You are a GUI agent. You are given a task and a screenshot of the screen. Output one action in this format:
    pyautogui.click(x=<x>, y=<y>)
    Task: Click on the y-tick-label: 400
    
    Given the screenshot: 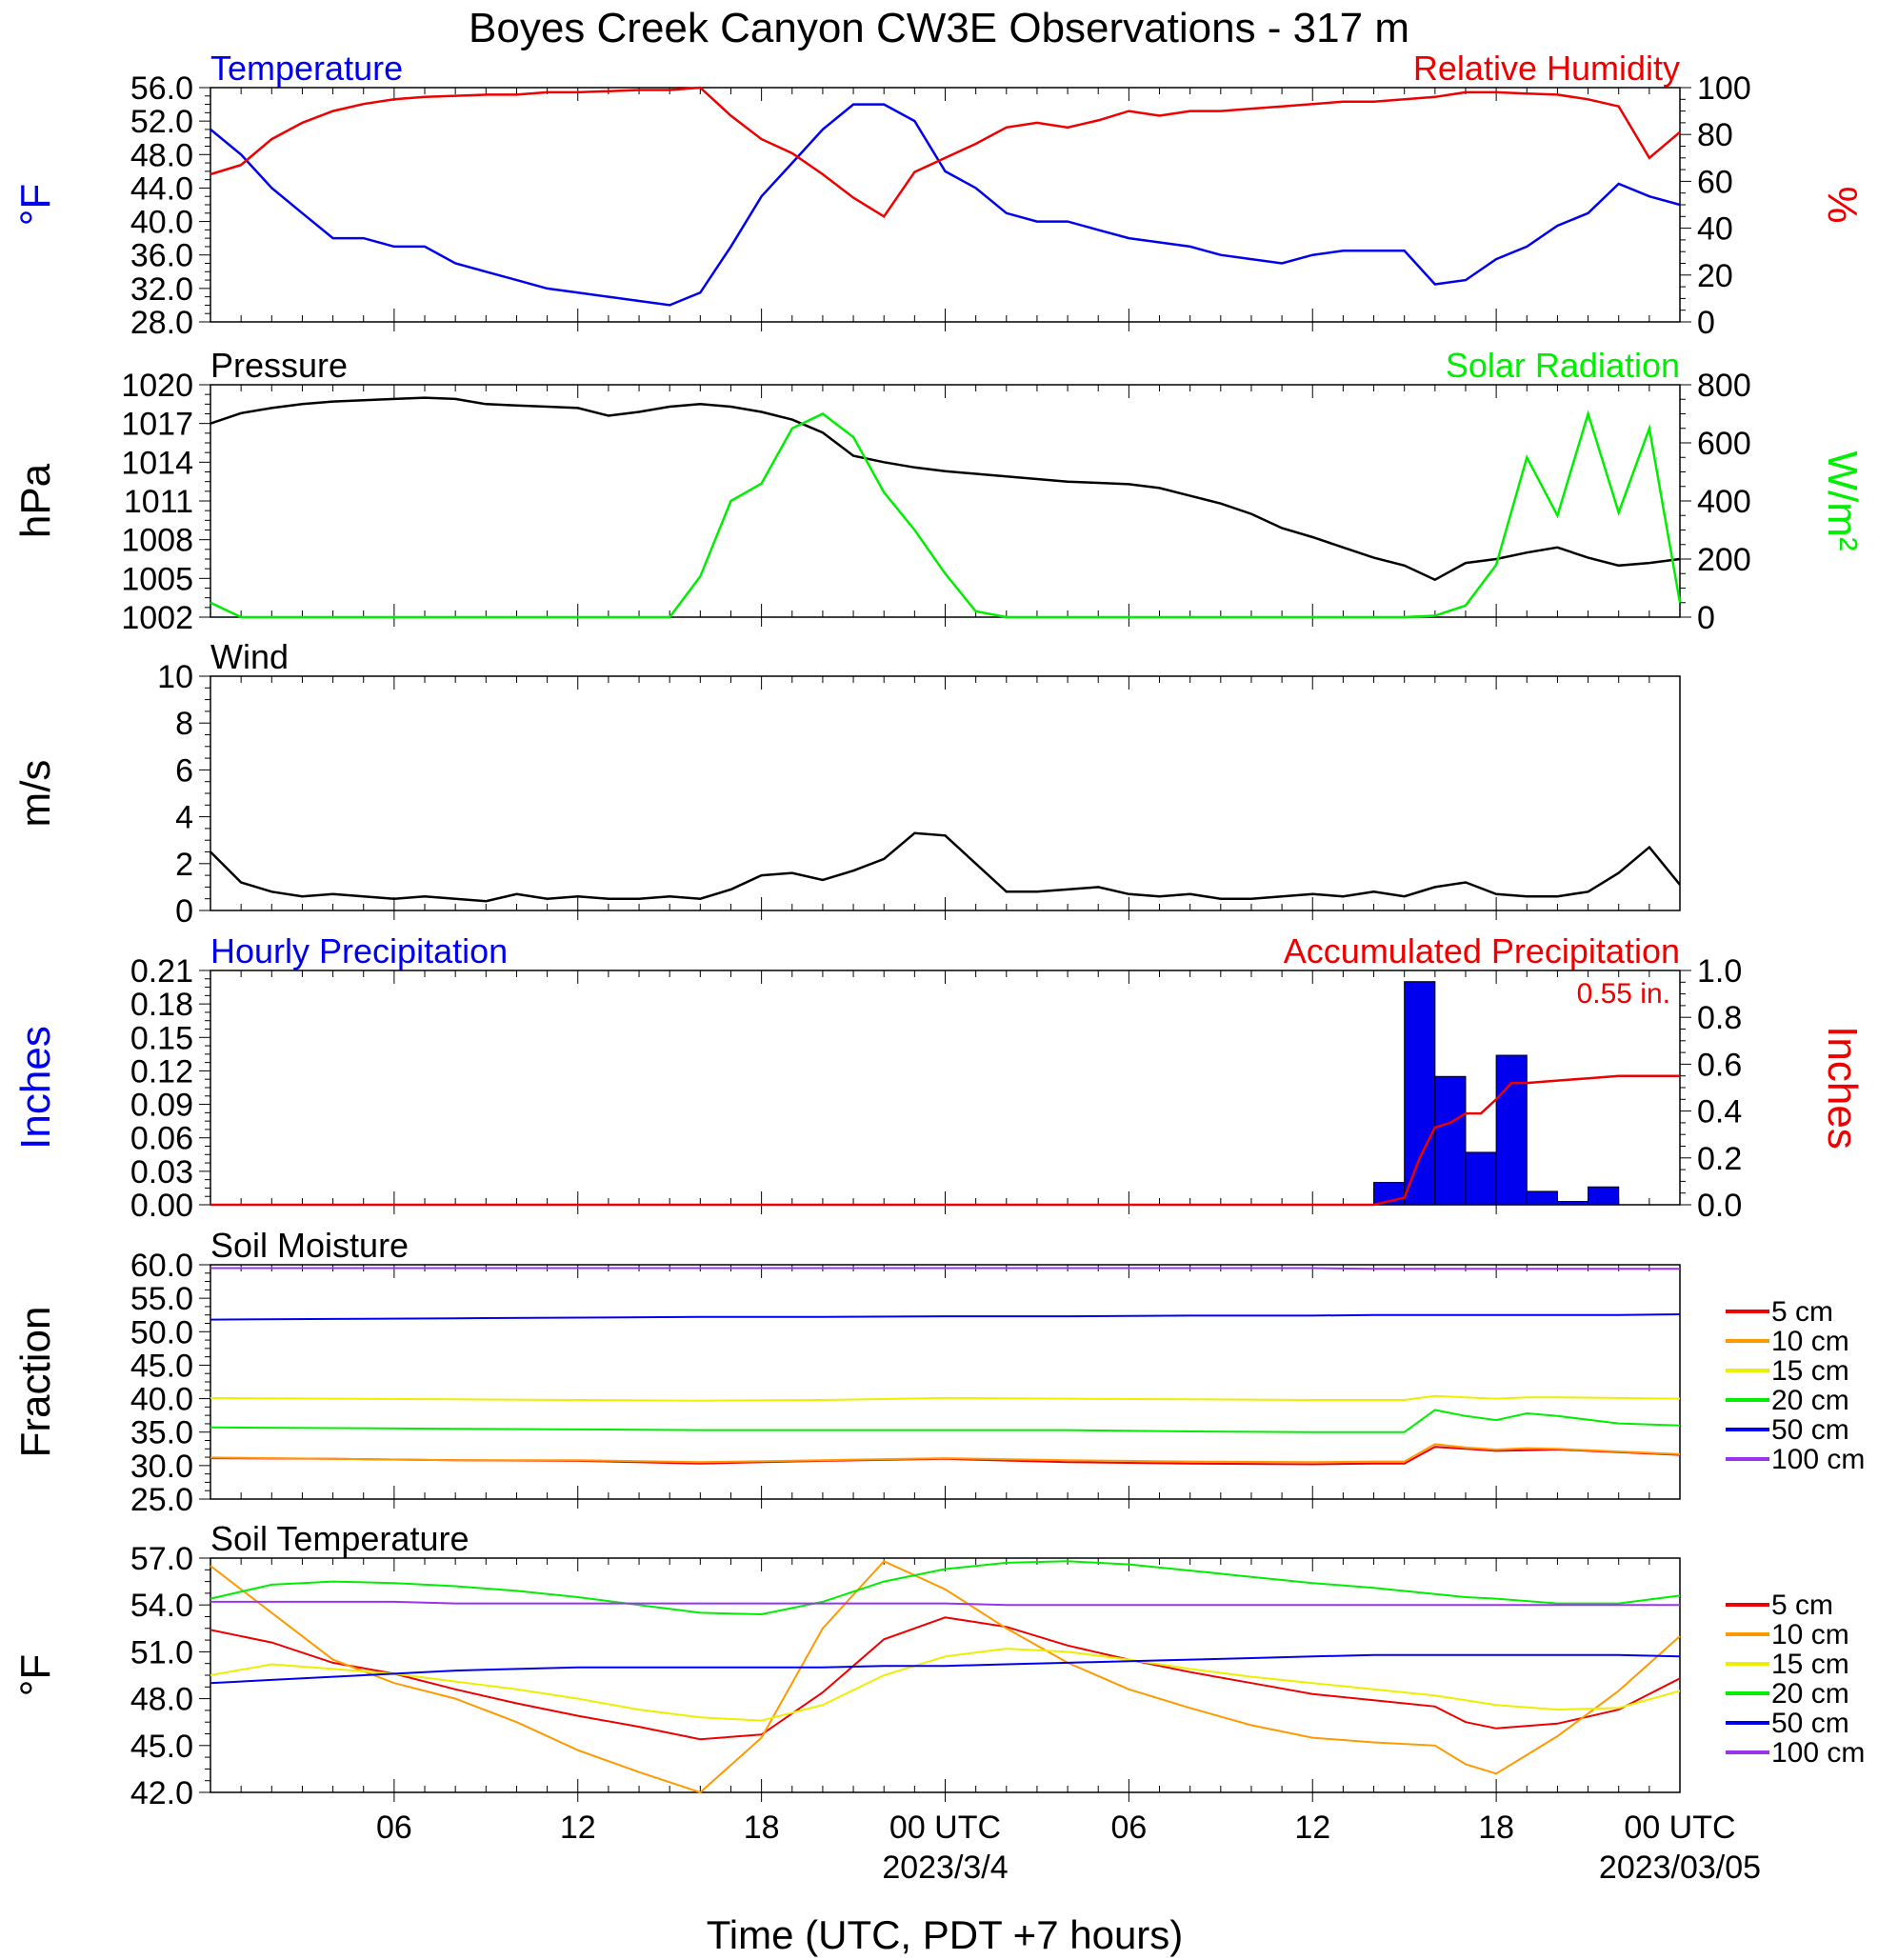 What is the action you would take?
    pyautogui.click(x=1724, y=502)
    